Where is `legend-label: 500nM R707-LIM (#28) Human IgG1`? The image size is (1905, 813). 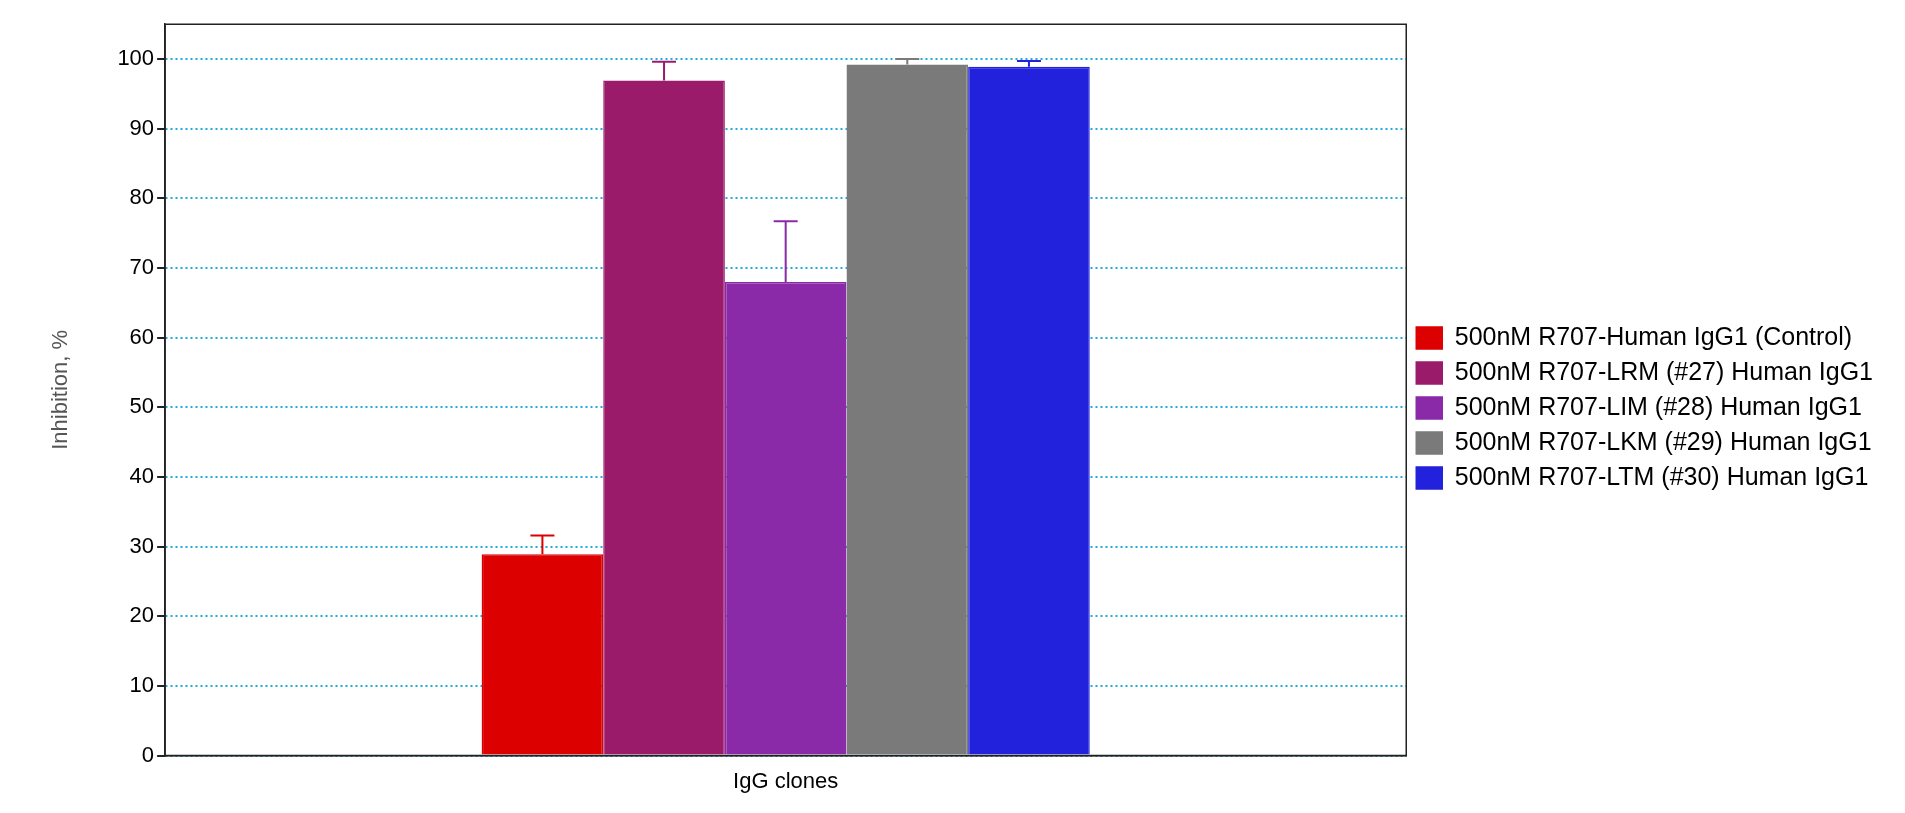 legend-label: 500nM R707-LIM (#28) Human IgG1 is located at coordinates (1658, 405).